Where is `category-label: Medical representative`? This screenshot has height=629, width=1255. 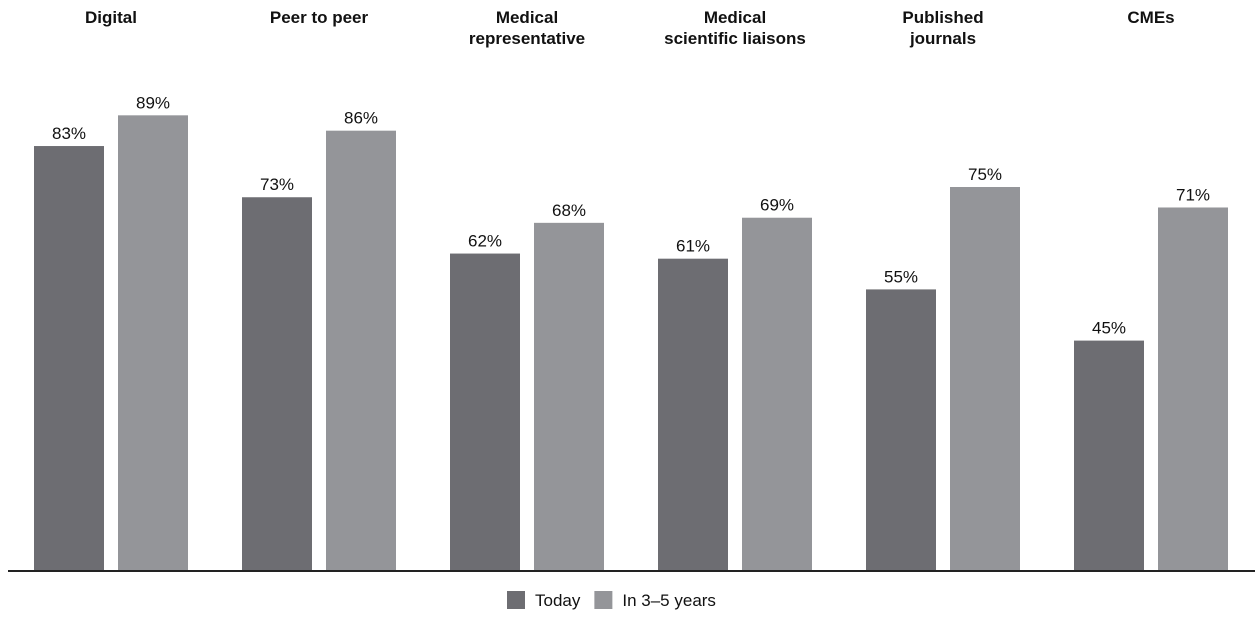 category-label: Medical representative is located at coordinates (527, 28).